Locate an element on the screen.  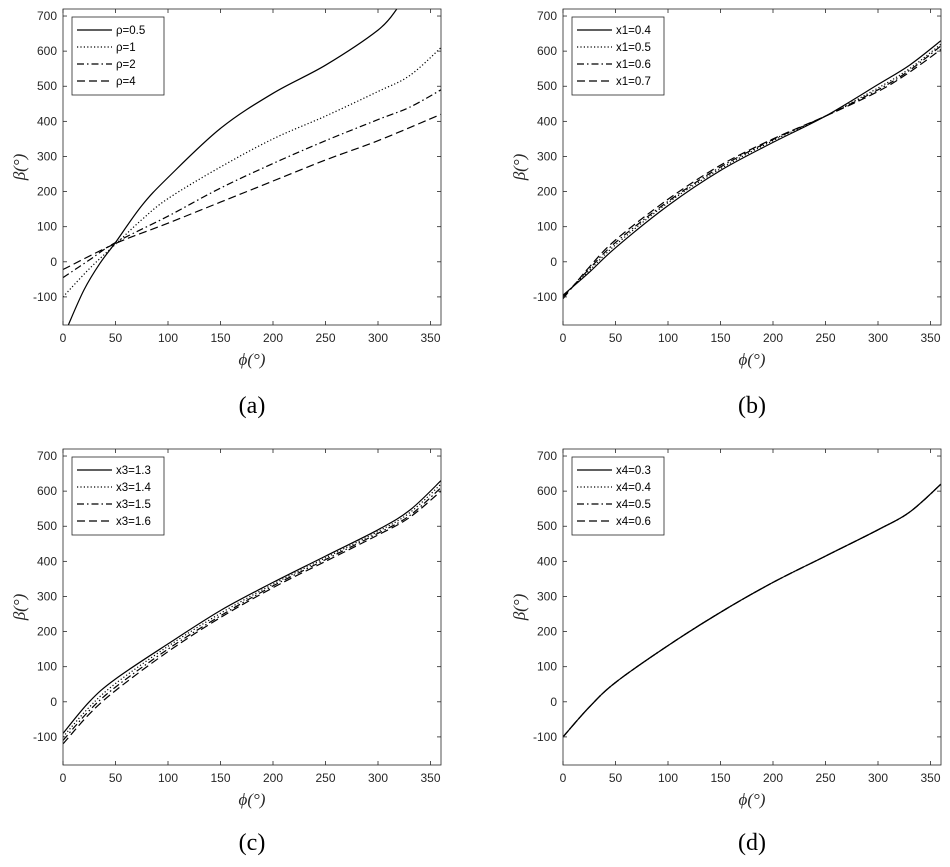
legend: x1=0.4 x1=0.5 x1=0.6 x1=0.7 is located at coordinates (618, 56).